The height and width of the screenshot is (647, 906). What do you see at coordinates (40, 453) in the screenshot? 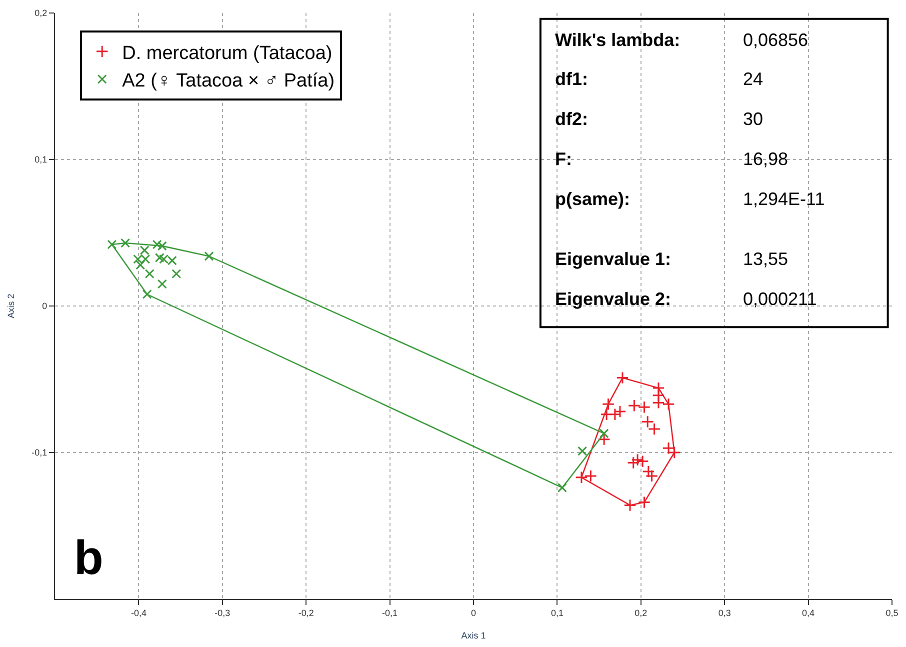
I see `y-tick-label: -0,1` at bounding box center [40, 453].